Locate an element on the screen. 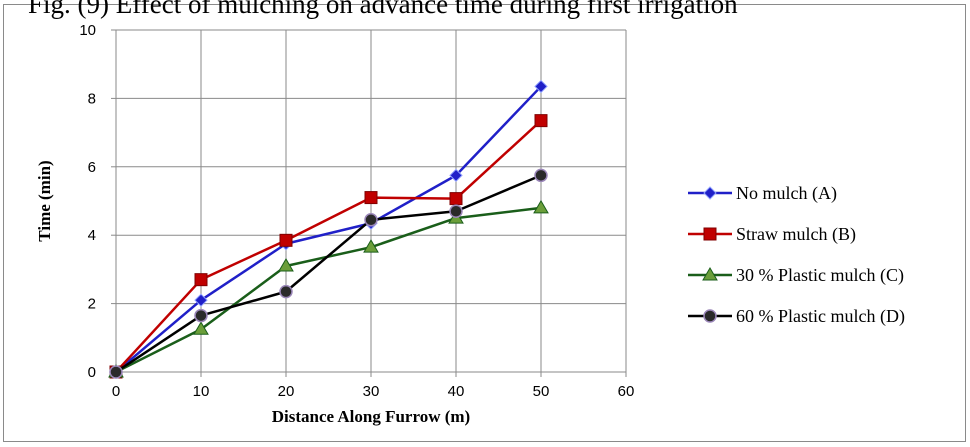 This screenshot has width=970, height=447. x-tick-label: 60 is located at coordinates (626, 391).